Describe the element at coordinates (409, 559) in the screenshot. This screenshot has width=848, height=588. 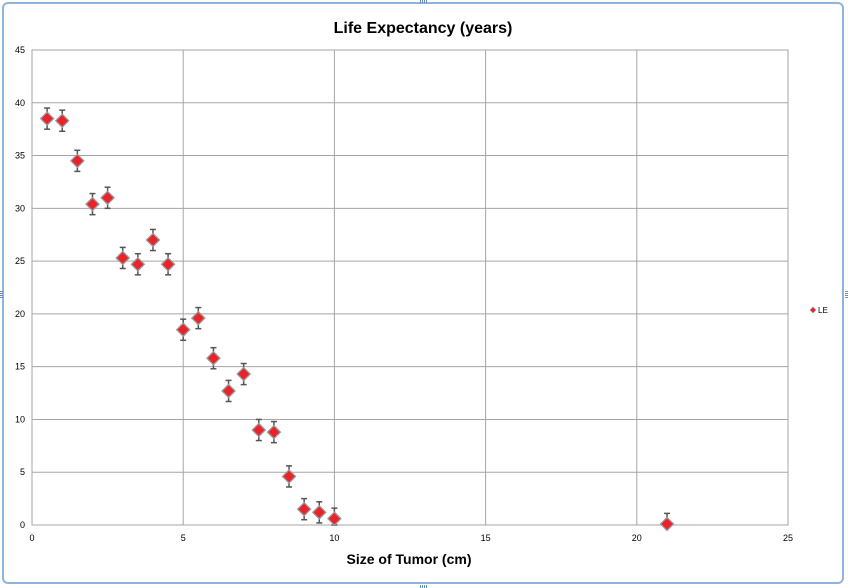
I see `x-axis-title: Size of Tumor (cm)` at that location.